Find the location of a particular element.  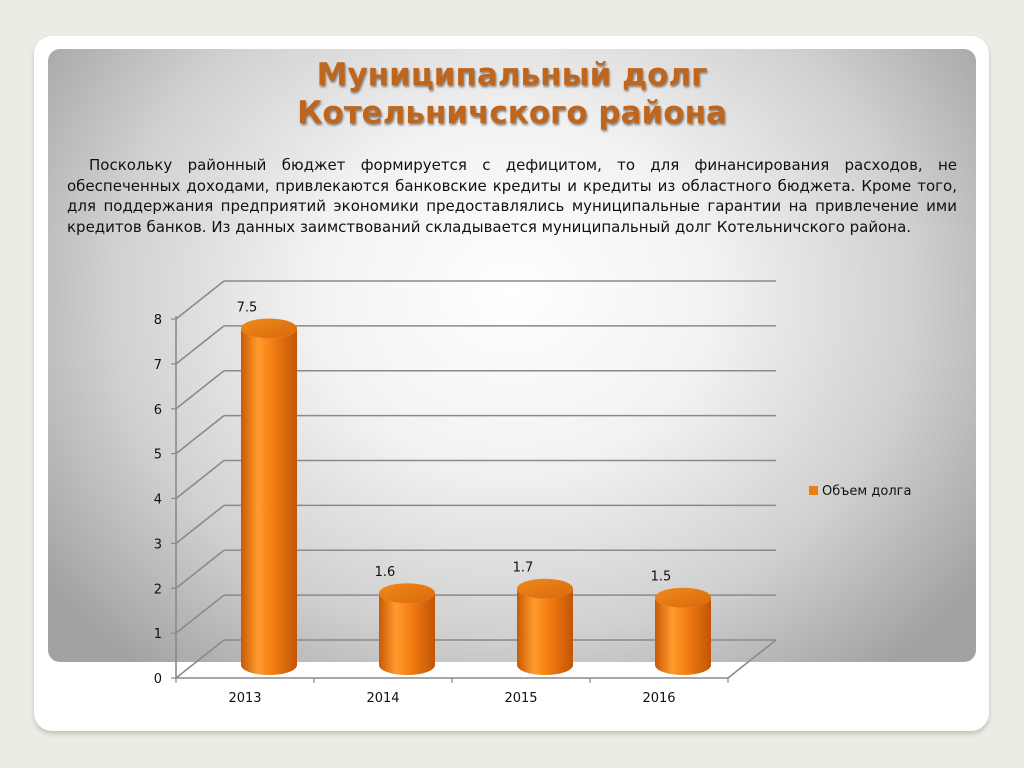

y-tick-label: 7 is located at coordinates (158, 365).